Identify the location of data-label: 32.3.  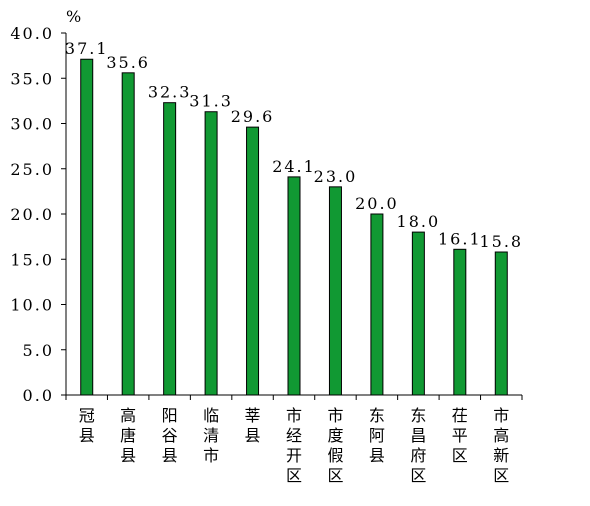
(170, 92).